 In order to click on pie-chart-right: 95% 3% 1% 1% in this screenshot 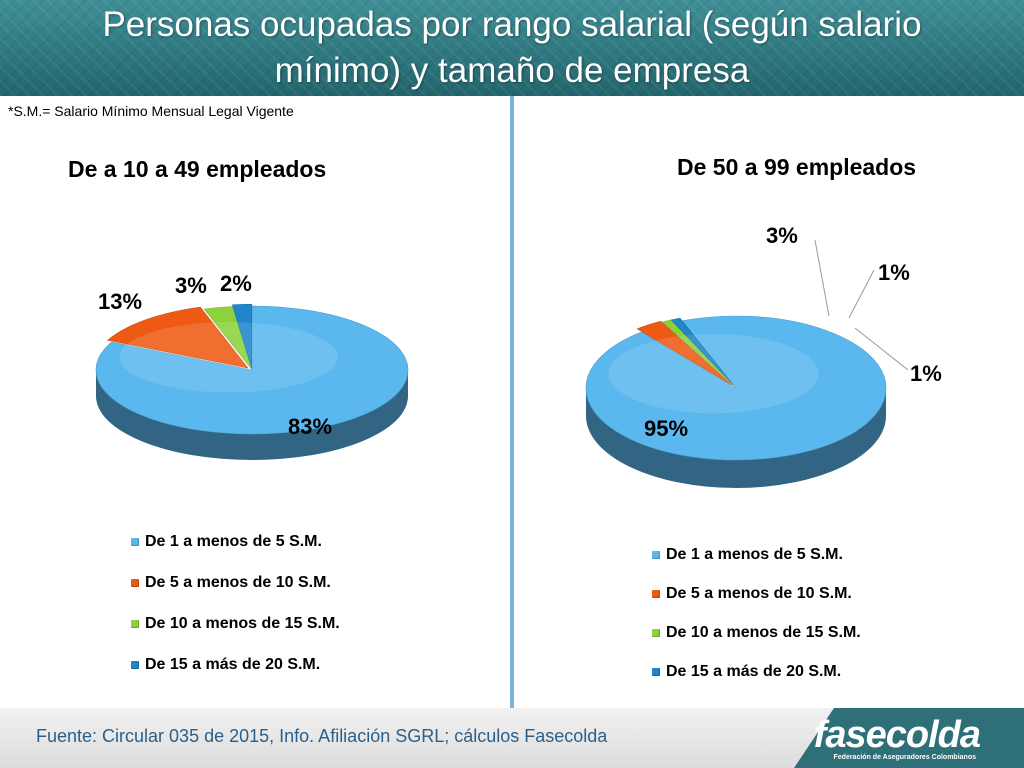, I will do `click(763, 355)`.